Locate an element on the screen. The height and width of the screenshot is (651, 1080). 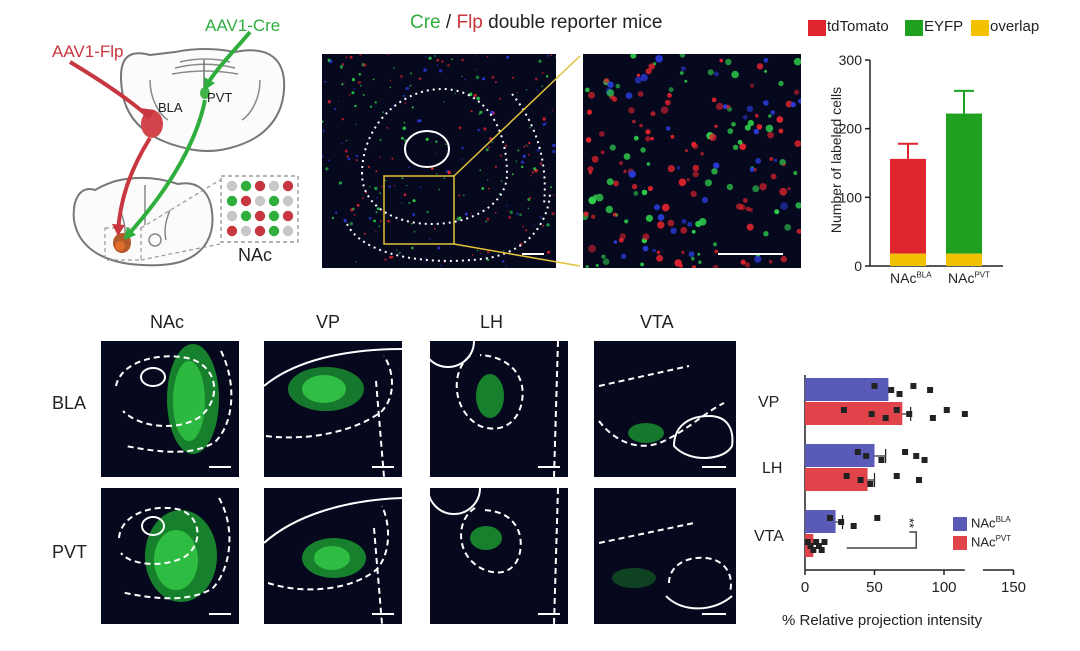
reporter-mice-title: Cre / Flp double reporter mice is located at coordinates (536, 23).